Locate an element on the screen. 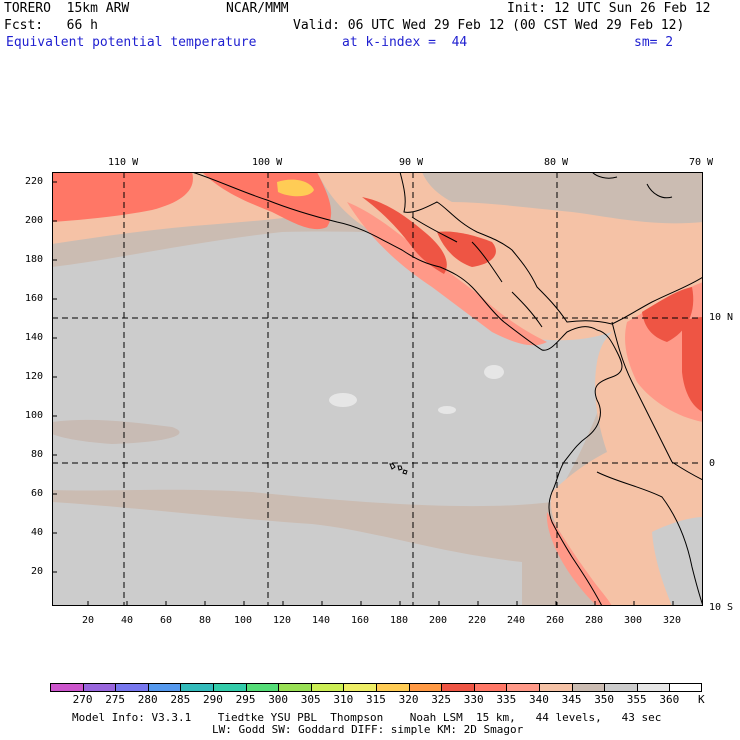 The height and width of the screenshot is (740, 740). y-tick: 120 is located at coordinates (34, 376).